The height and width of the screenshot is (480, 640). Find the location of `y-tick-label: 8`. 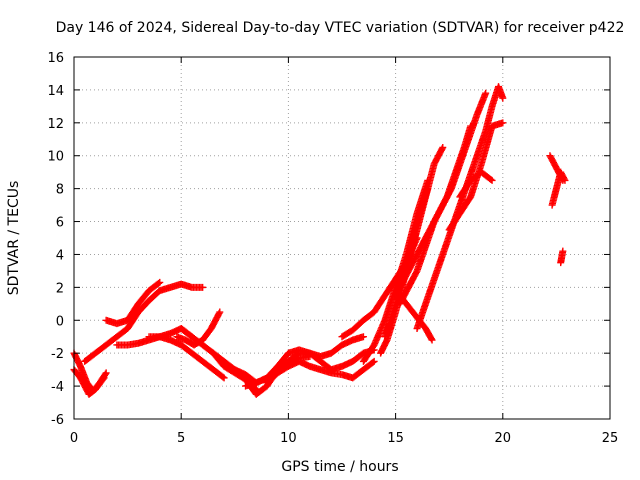

y-tick-label: 8 is located at coordinates (60, 190).